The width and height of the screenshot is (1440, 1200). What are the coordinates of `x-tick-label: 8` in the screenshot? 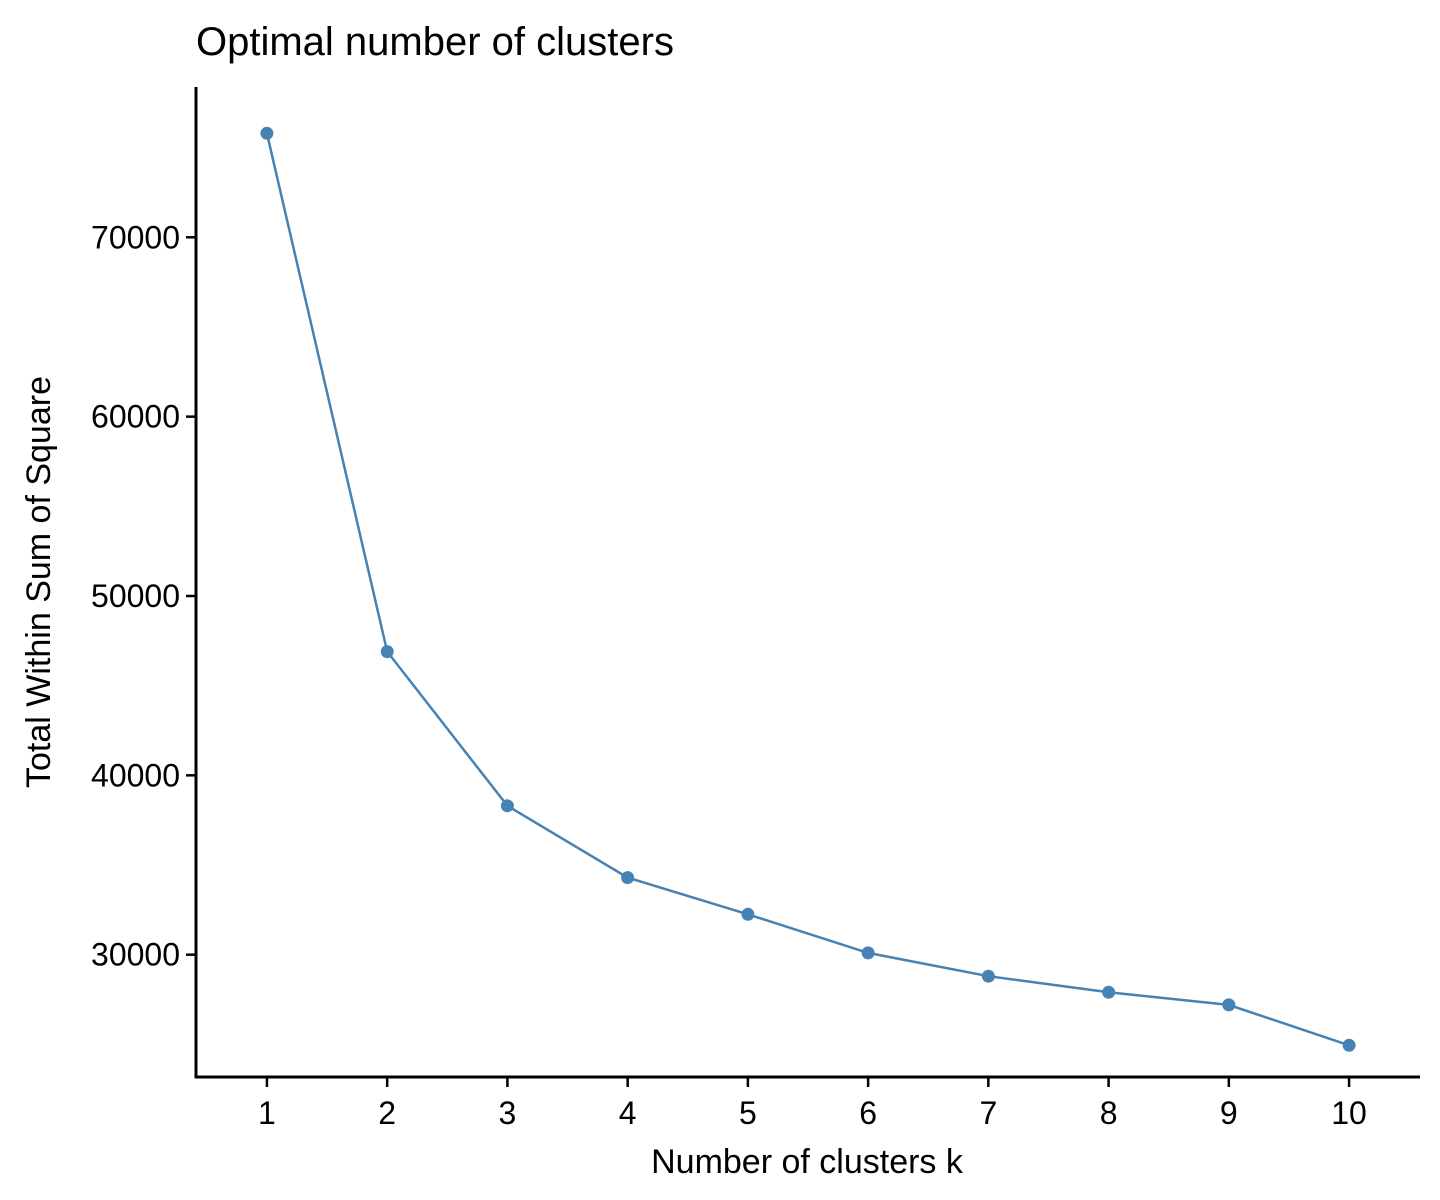 It's located at (1109, 1113).